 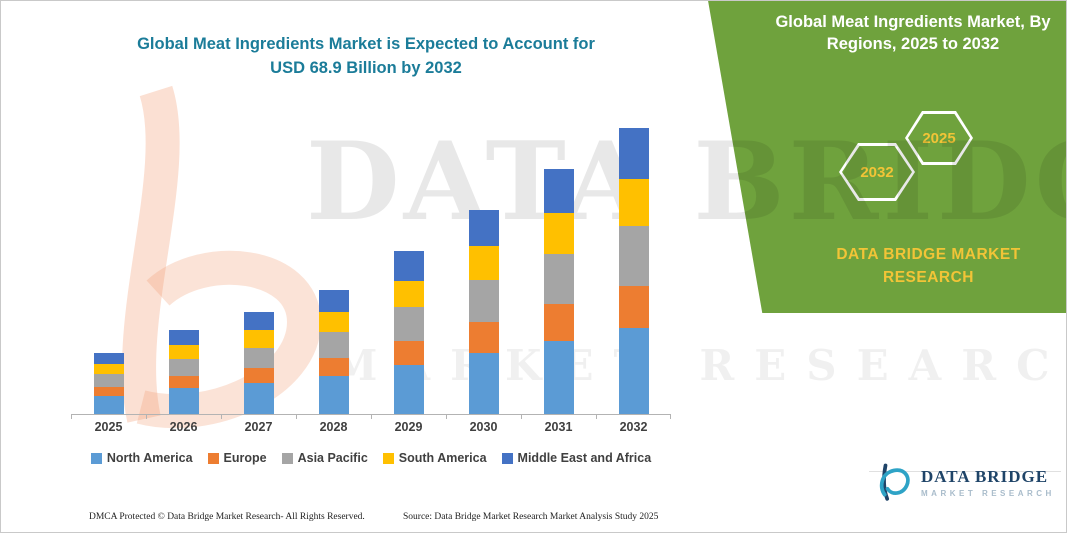 I want to click on legend-item: South America, so click(x=434, y=458).